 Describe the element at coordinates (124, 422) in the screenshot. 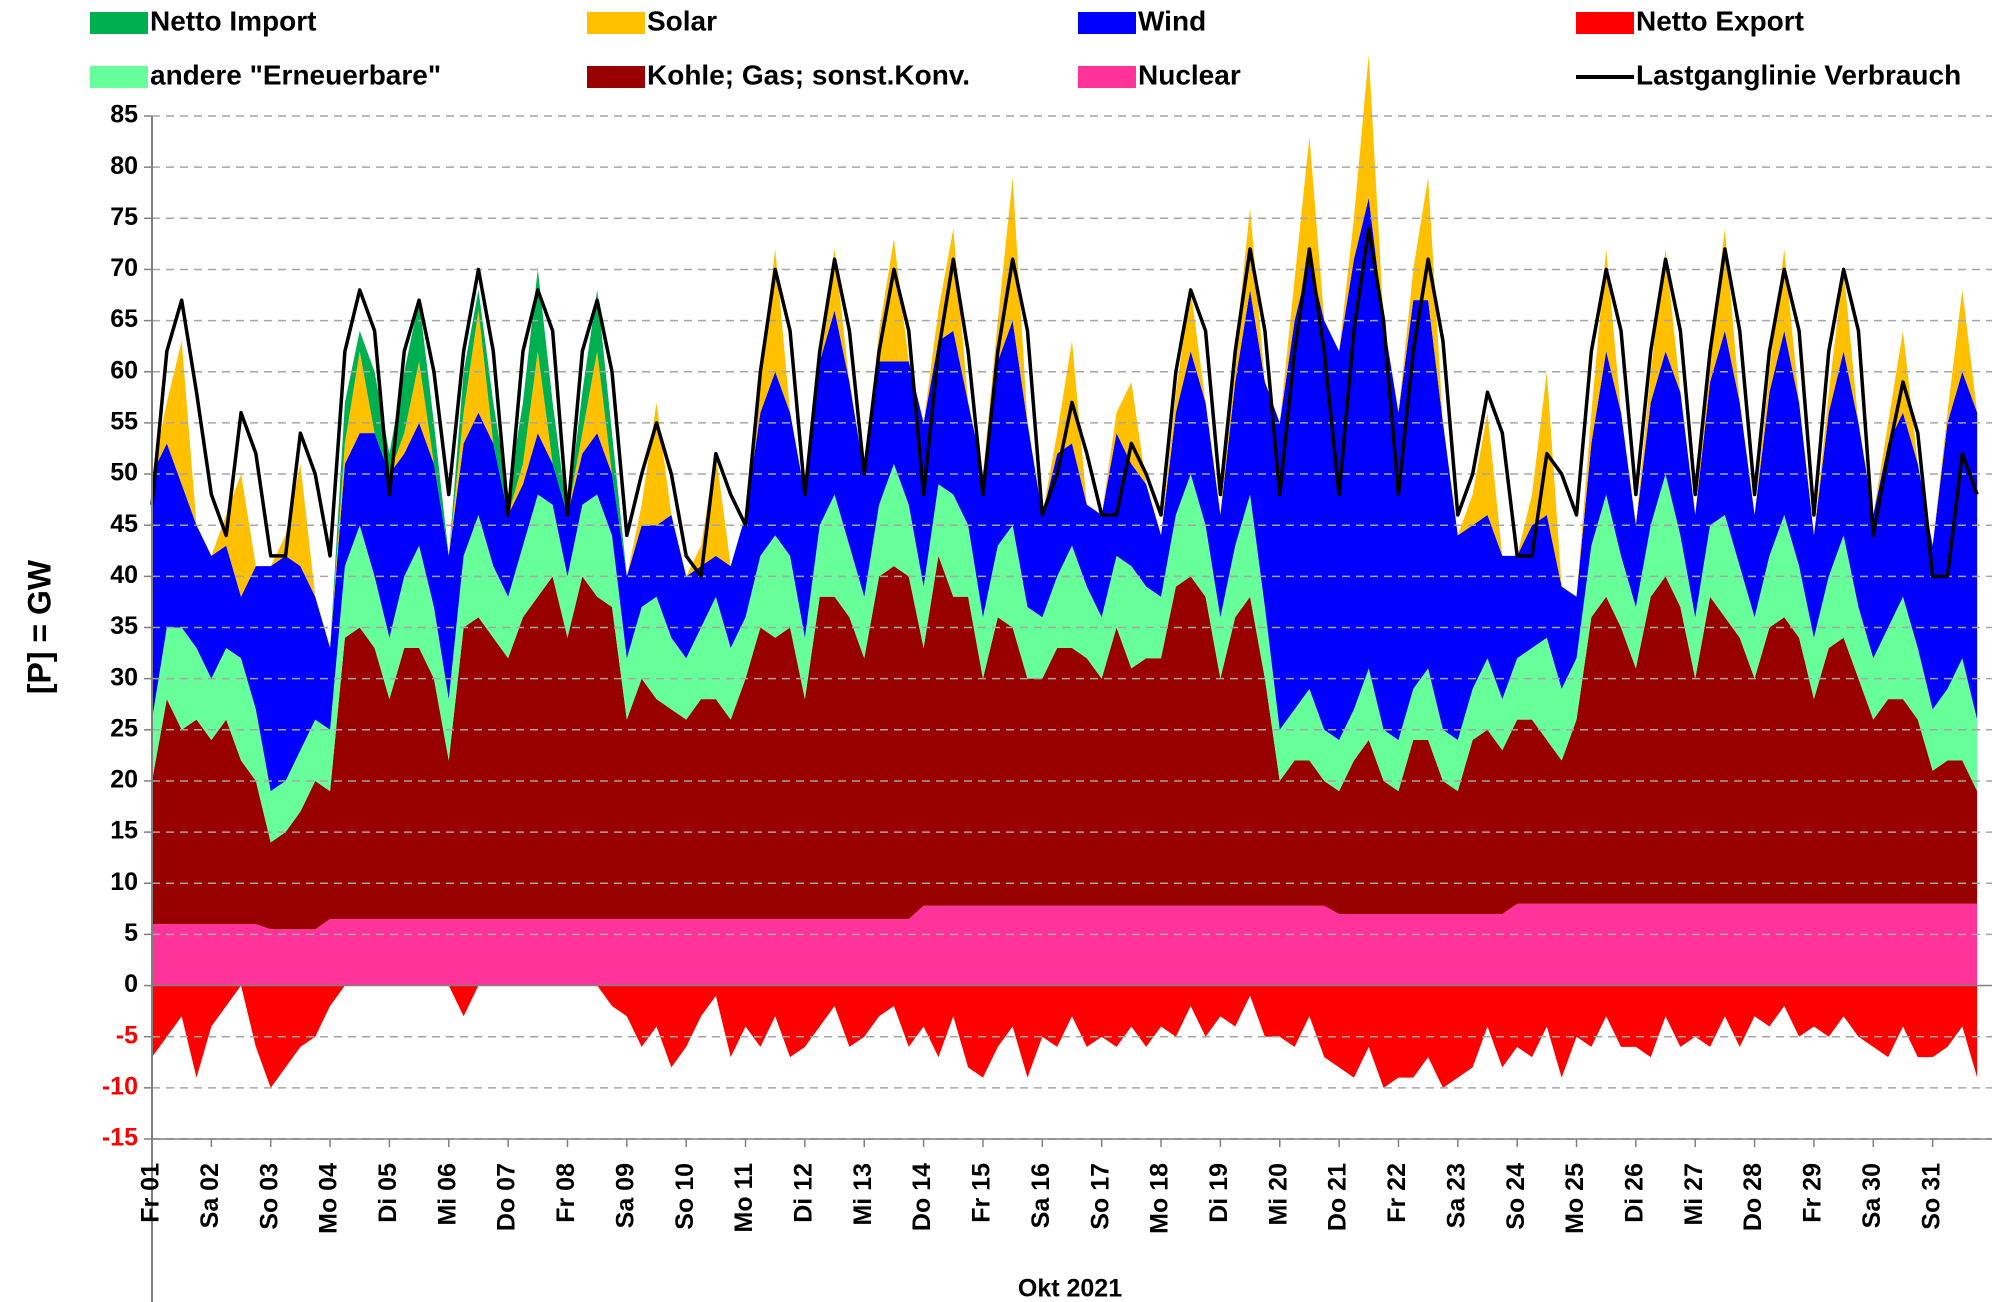

I see `y-tick-label: 55` at that location.